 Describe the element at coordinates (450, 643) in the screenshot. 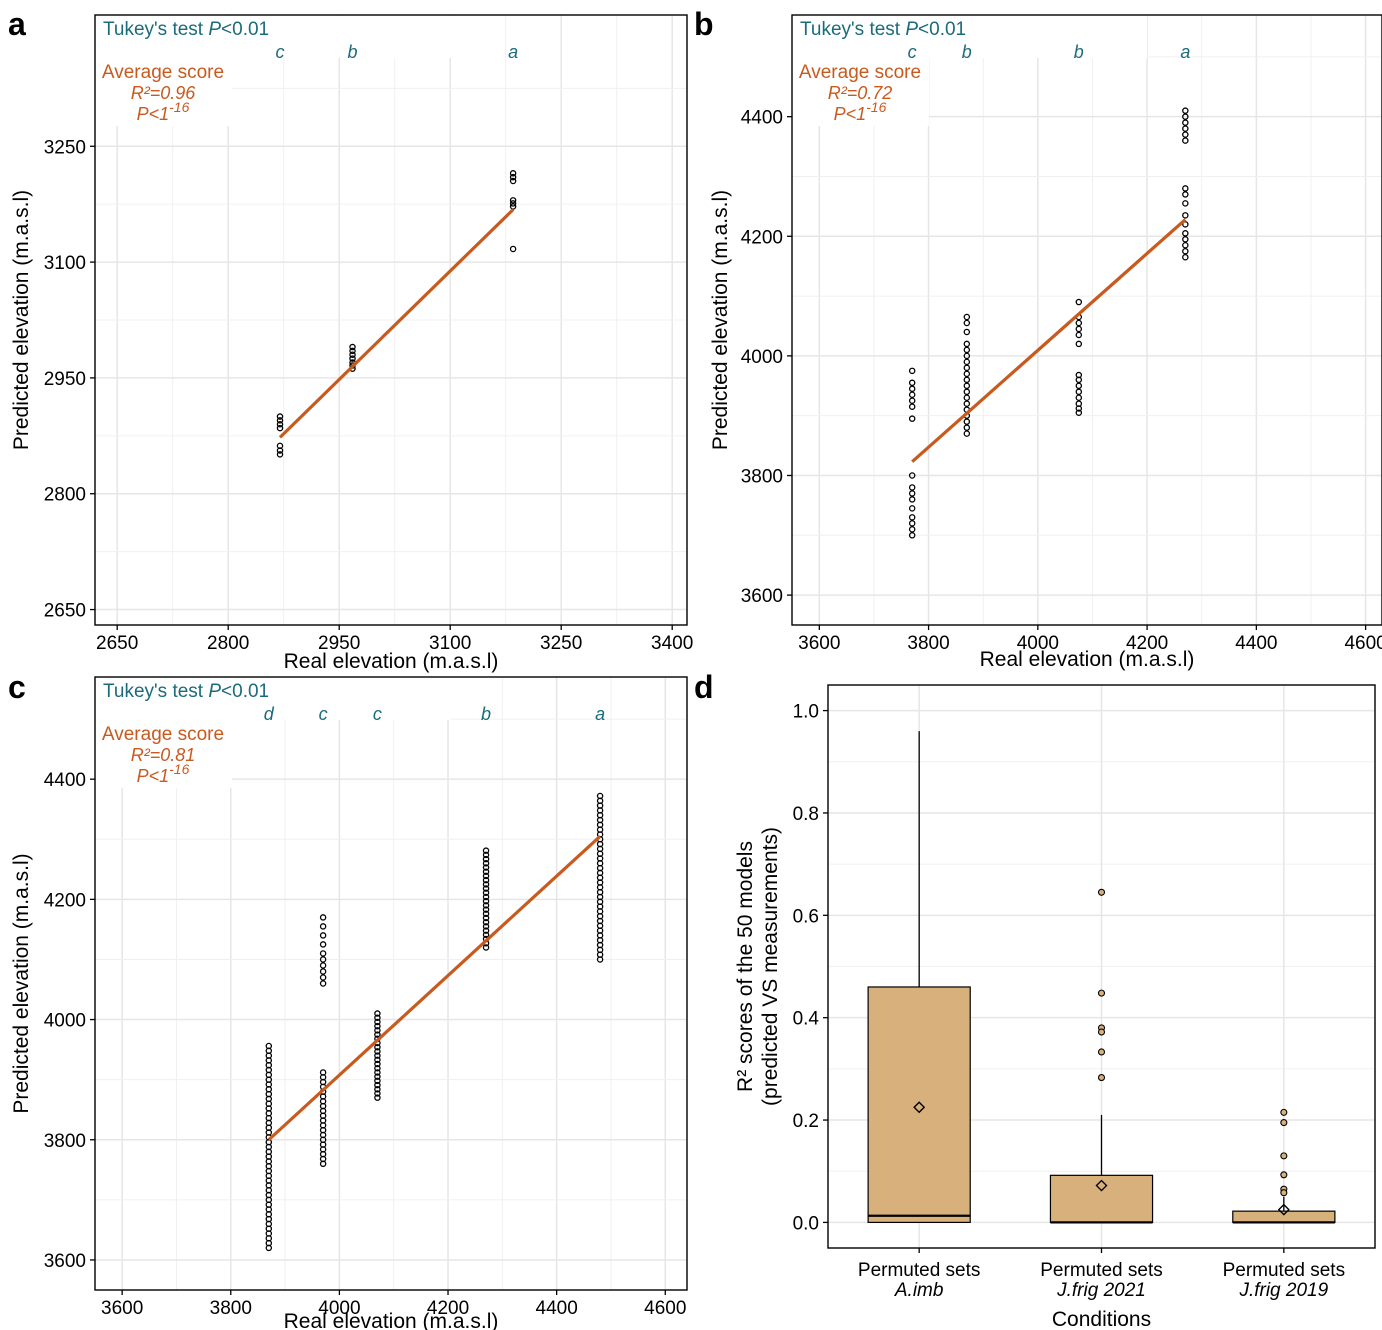

I see `x-tick-label: 3100` at that location.